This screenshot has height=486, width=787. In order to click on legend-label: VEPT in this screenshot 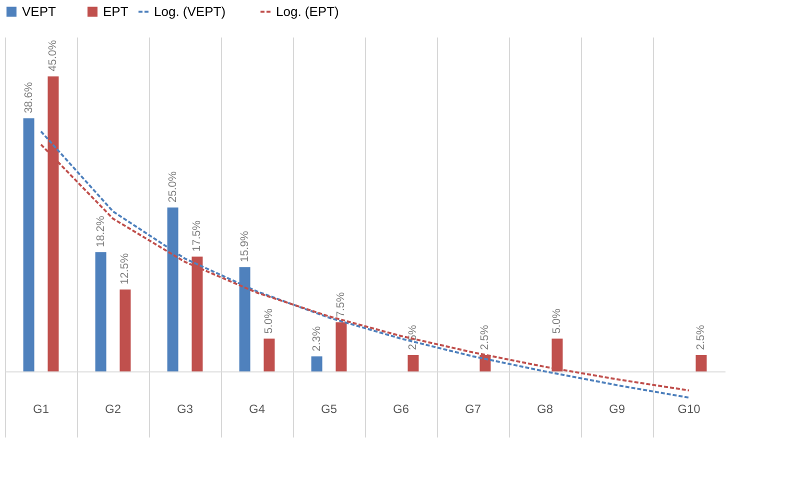, I will do `click(39, 11)`.